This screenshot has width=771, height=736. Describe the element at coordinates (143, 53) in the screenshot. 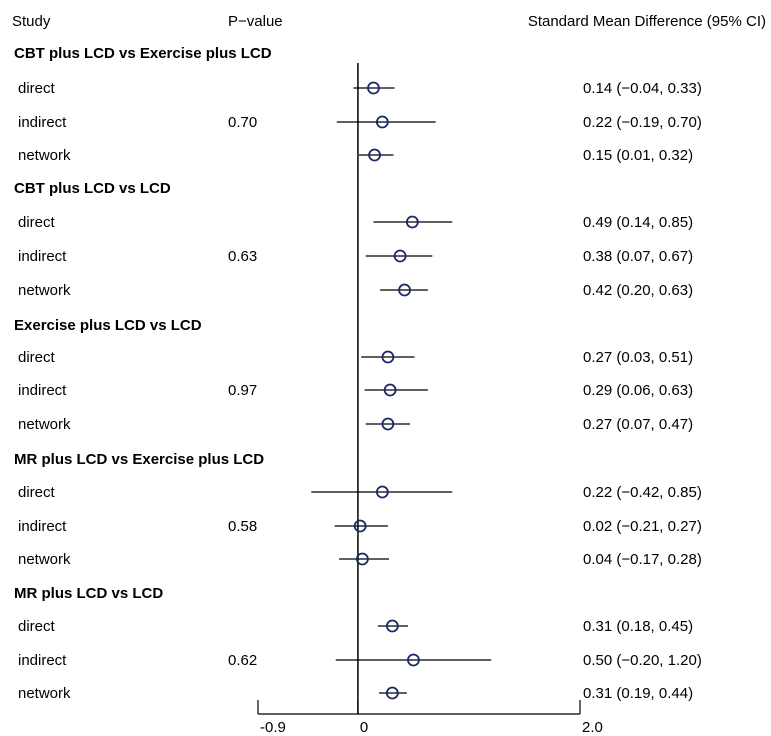

I see `group-title: CBT plus LCD vs Exercise plus LCD` at that location.